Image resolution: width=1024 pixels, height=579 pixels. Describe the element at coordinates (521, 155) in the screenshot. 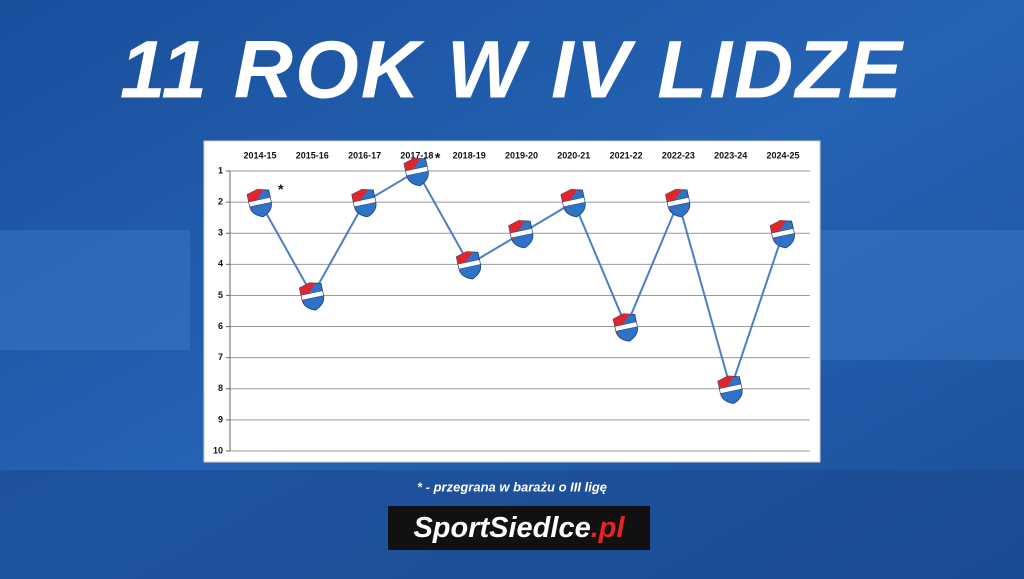

I see `x-tick-label: 2019-20` at that location.